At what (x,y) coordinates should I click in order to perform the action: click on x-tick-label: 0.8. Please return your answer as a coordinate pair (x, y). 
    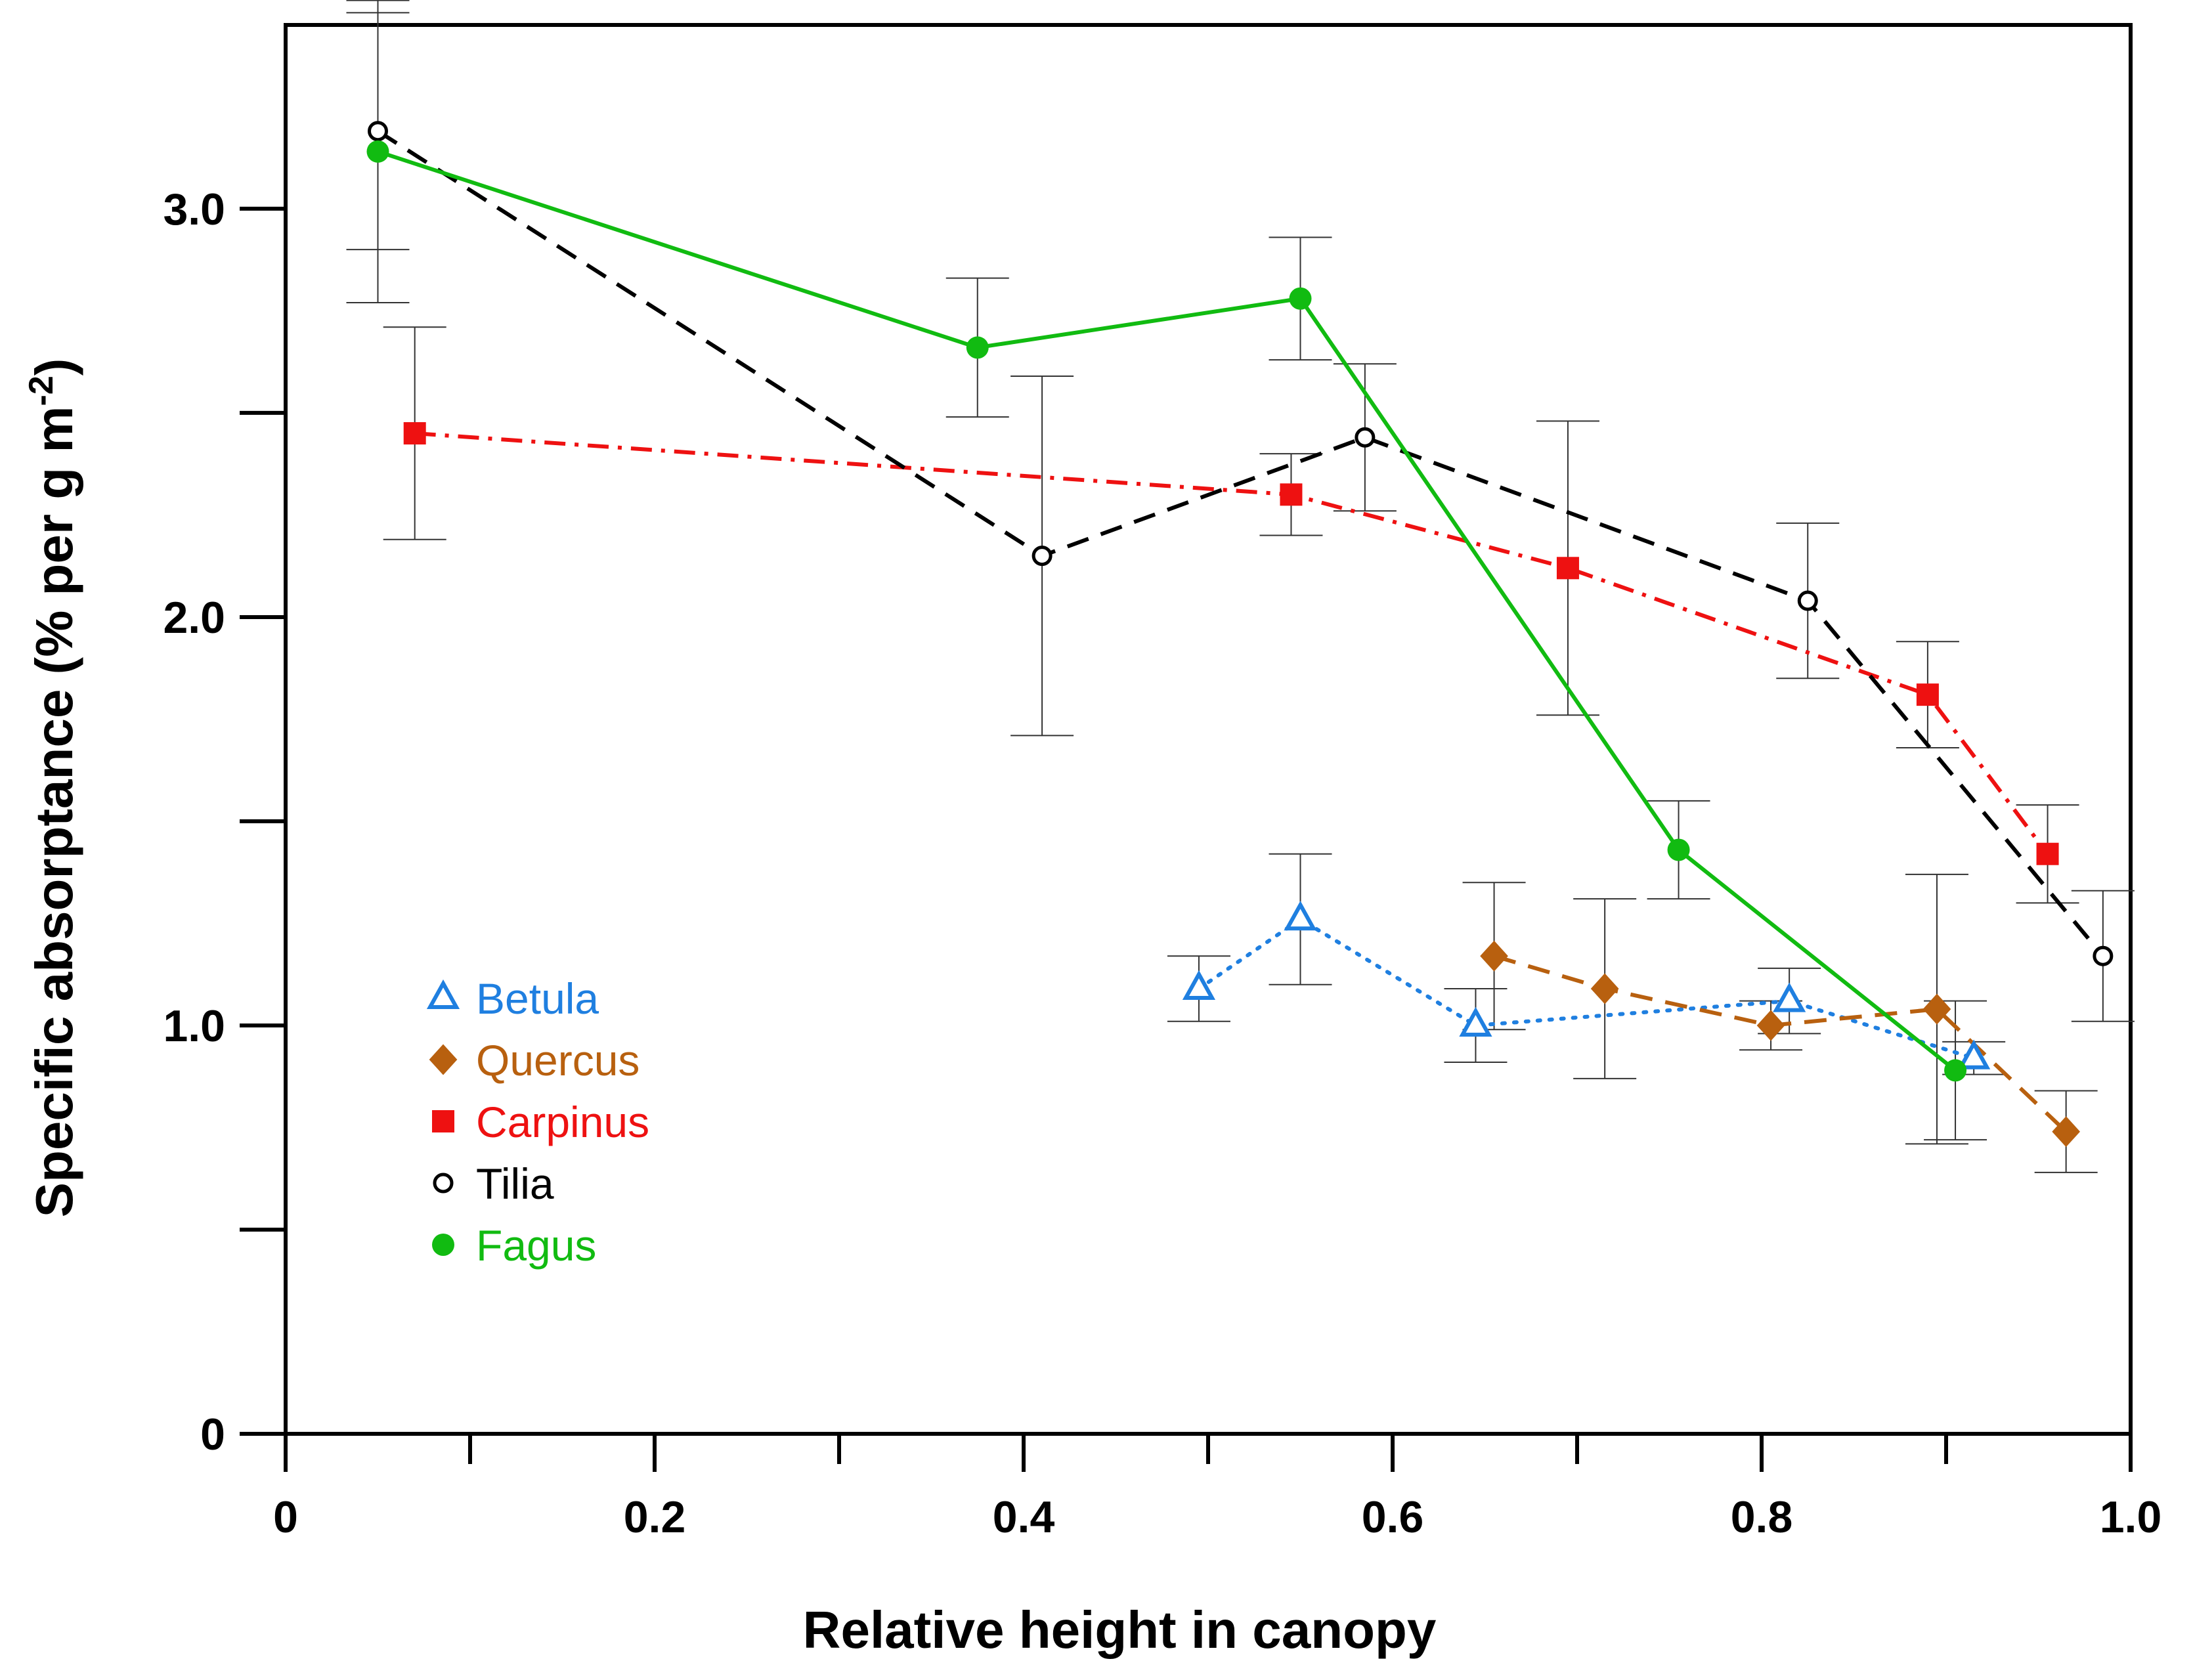
    Looking at the image, I should click on (1762, 1517).